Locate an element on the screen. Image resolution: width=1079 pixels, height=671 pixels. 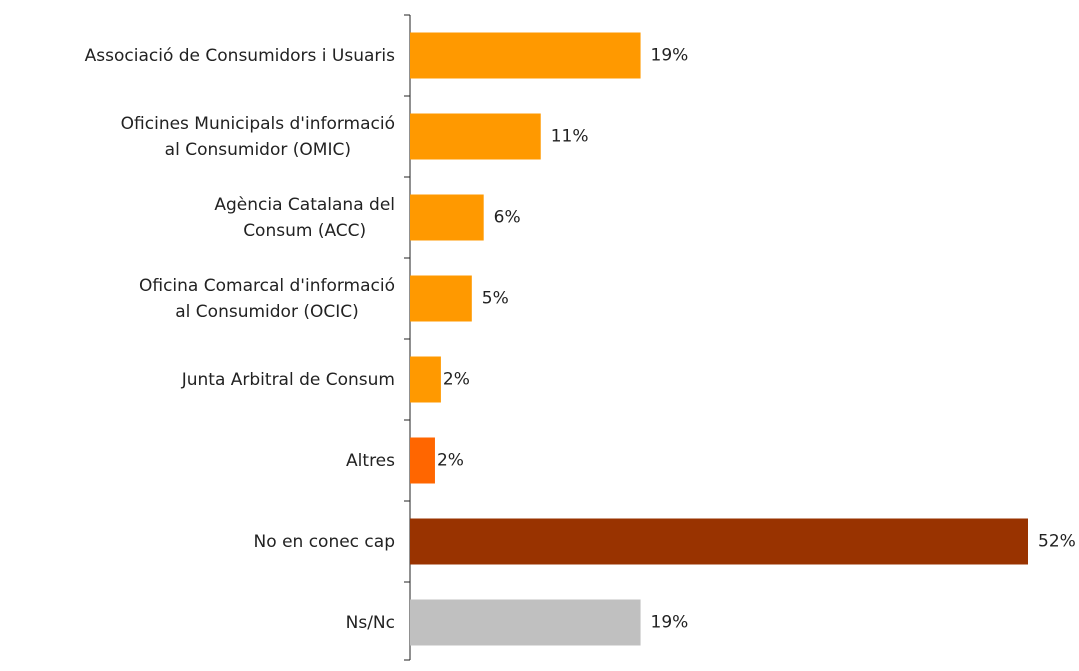
category-label: Agència Catalana del Consum (ACC) is located at coordinates (304, 217).